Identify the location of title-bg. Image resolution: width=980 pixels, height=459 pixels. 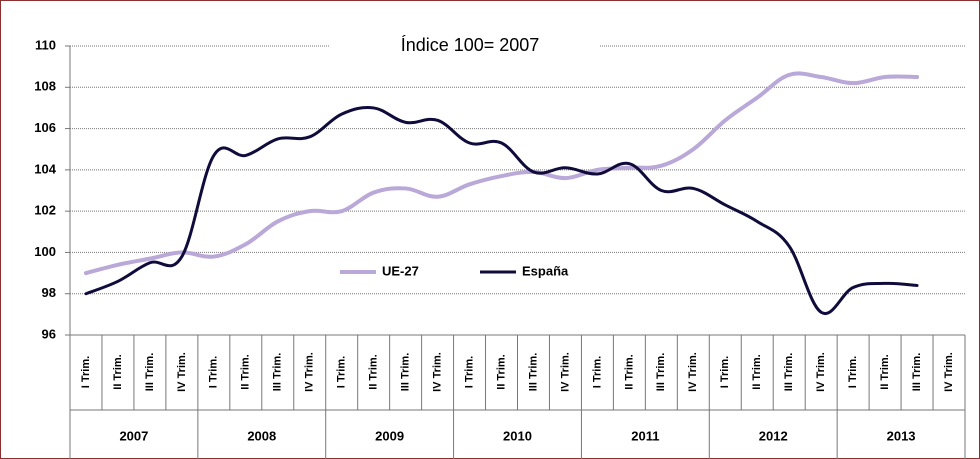
(465, 46).